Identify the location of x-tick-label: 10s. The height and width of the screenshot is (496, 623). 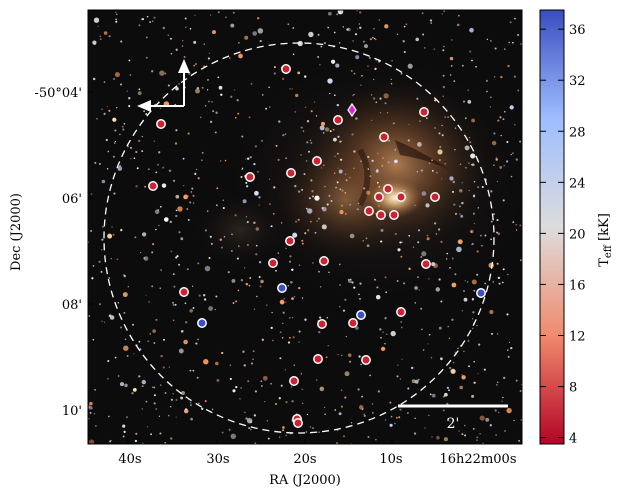
(390, 459).